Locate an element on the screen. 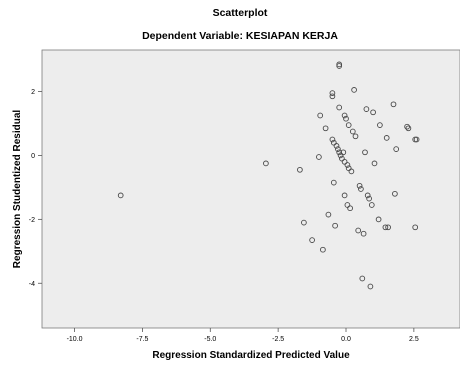 Image resolution: width=460 pixels, height=366 pixels. y-axis-ticks: -4 -2 0 2 is located at coordinates (35, 188).